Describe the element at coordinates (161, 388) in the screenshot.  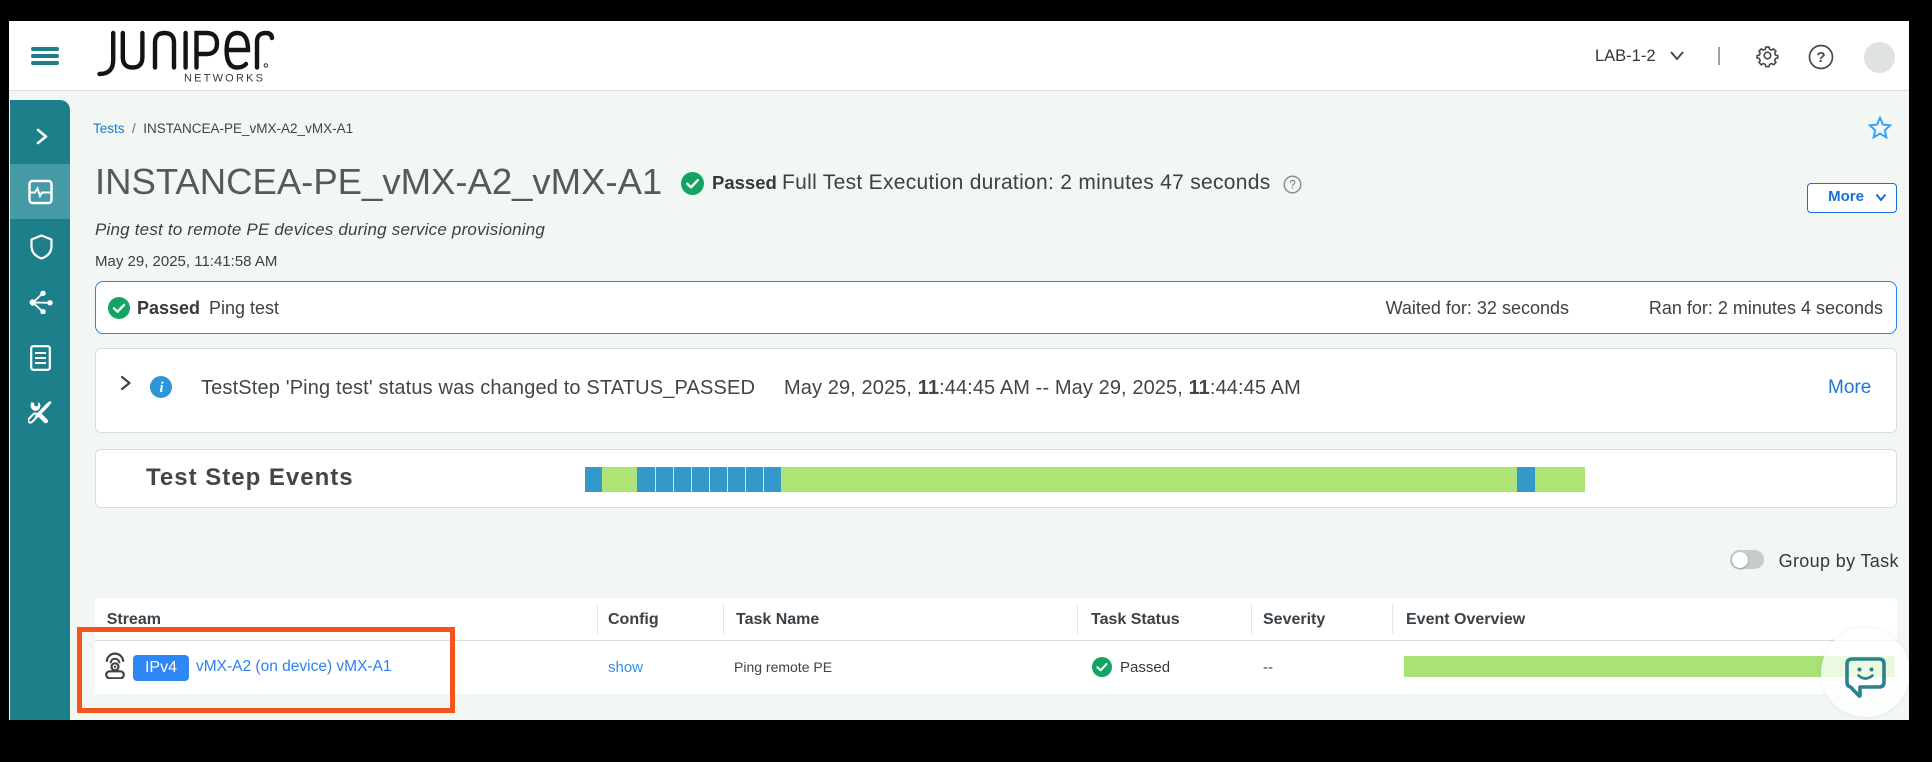
I see `svg-text: i` at that location.